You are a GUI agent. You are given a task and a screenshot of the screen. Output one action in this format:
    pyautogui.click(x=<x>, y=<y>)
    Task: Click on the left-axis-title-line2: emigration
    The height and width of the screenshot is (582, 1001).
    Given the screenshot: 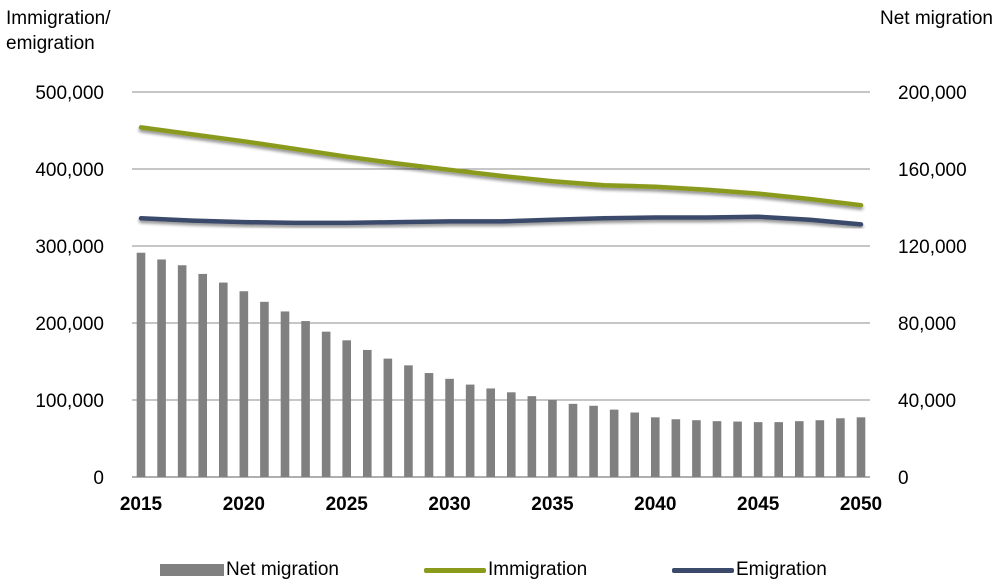 What is the action you would take?
    pyautogui.click(x=50, y=43)
    